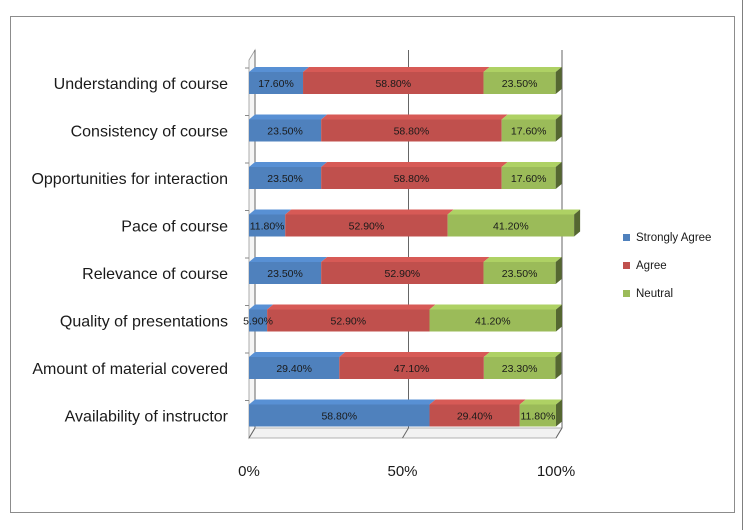 Image resolution: width=750 pixels, height=530 pixels. What do you see at coordinates (130, 369) in the screenshot?
I see `category-label: Amount of material covered` at bounding box center [130, 369].